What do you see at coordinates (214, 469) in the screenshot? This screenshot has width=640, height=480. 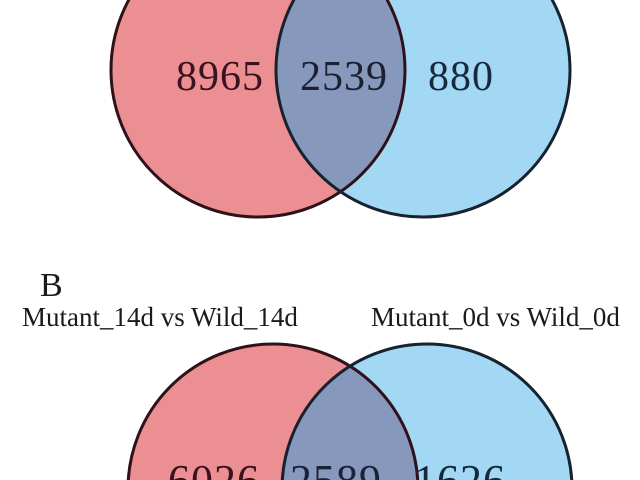 I see `venn-b-left-count: 6026` at bounding box center [214, 469].